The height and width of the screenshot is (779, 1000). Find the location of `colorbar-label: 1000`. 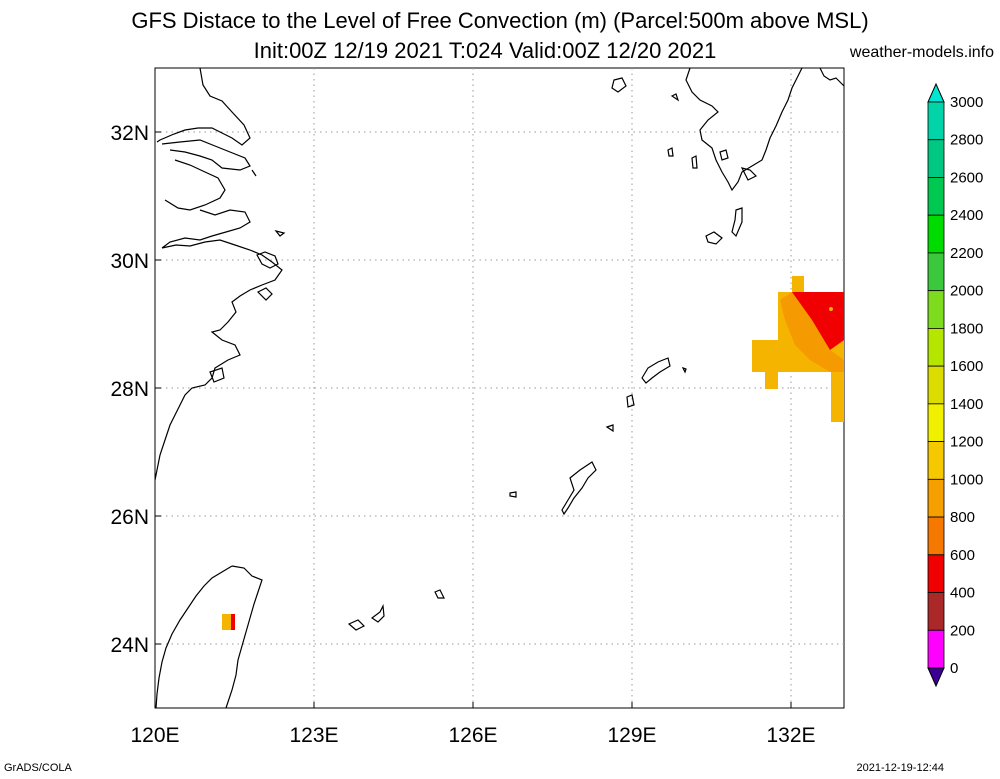

colorbar-label: 1000 is located at coordinates (966, 479).